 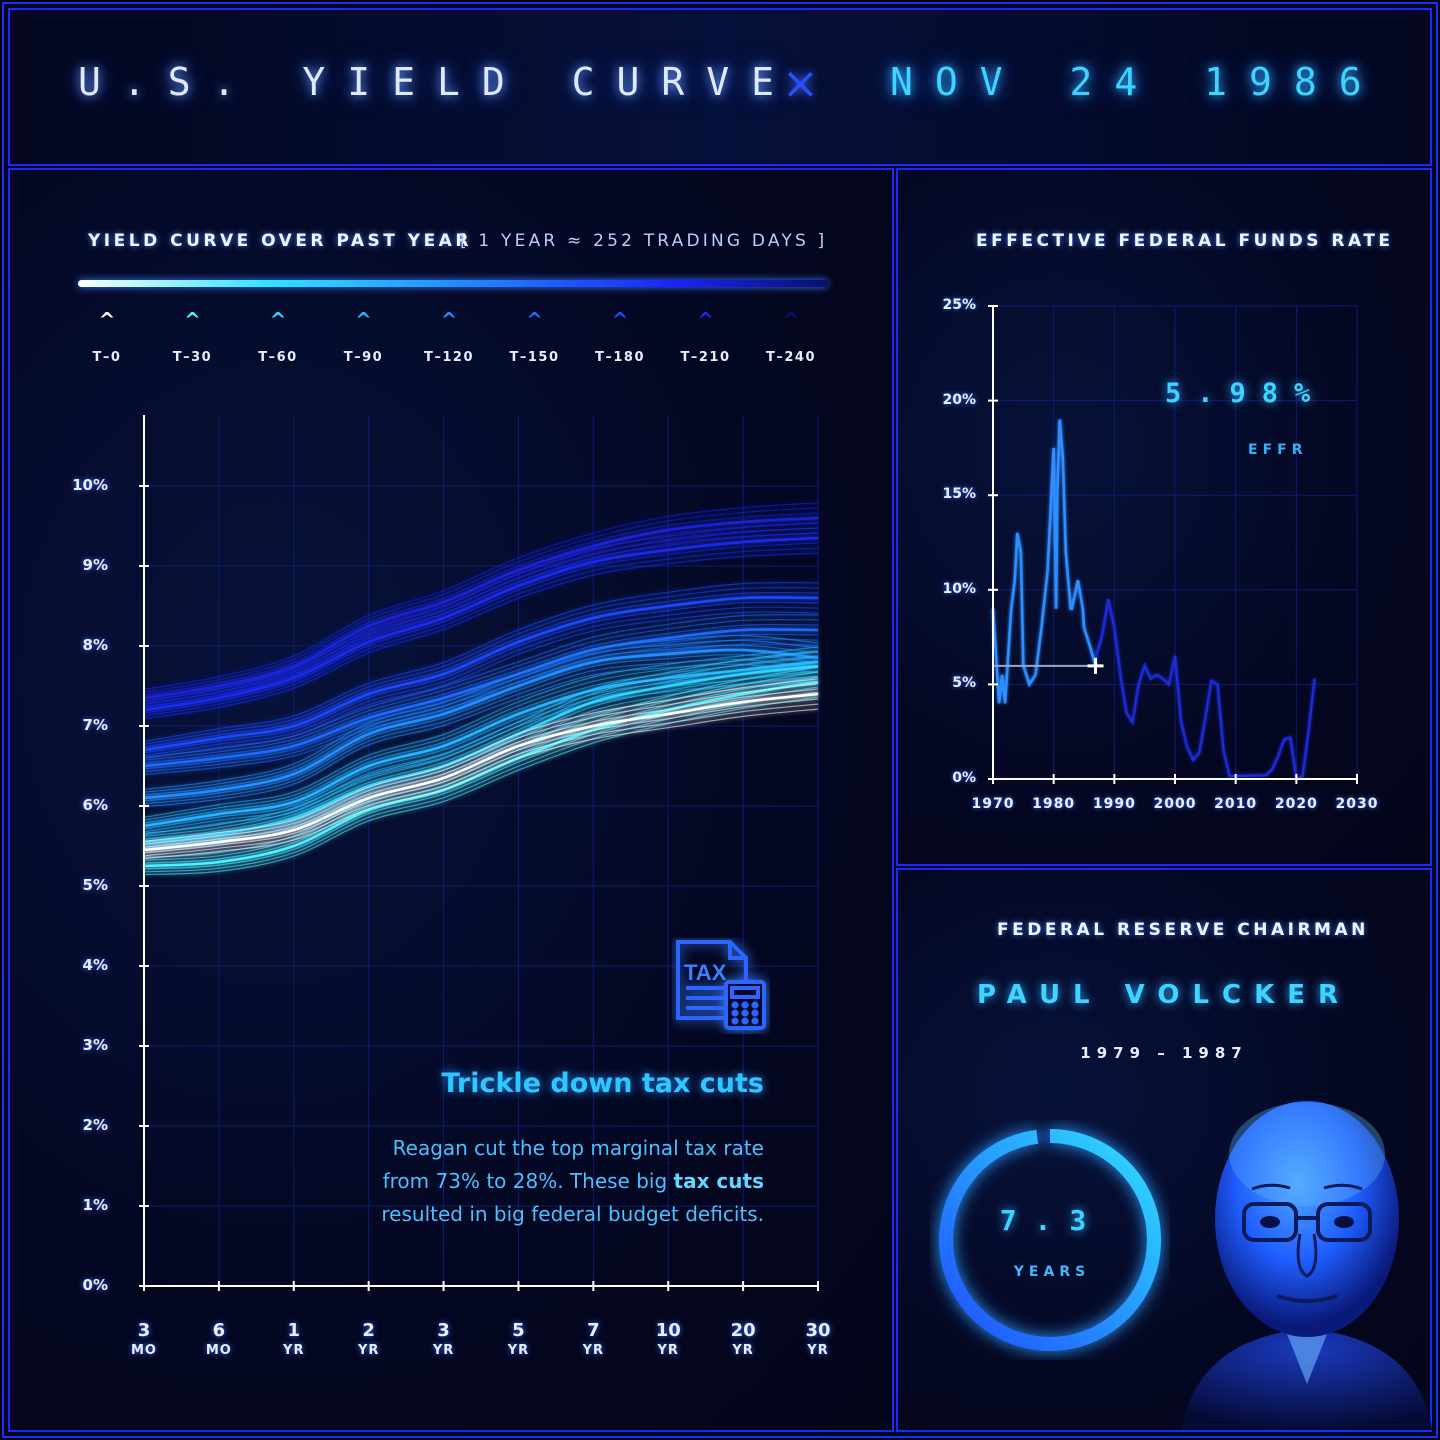 I want to click on x-tick-label: 3 MO, so click(x=144, y=1339).